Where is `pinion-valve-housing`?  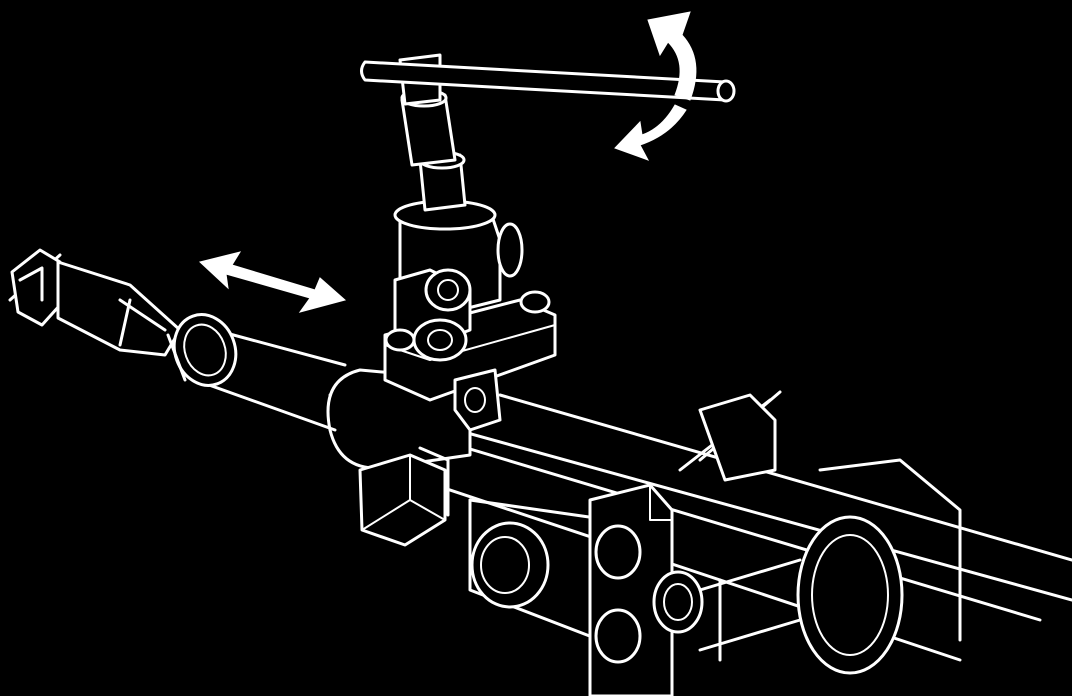 pinion-valve-housing is located at coordinates (470, 315).